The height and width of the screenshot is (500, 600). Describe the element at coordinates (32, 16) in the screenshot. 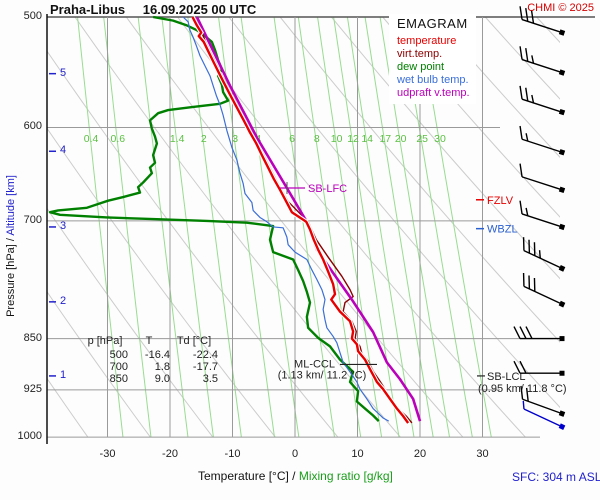

I see `pressure-tick-label: 500` at that location.